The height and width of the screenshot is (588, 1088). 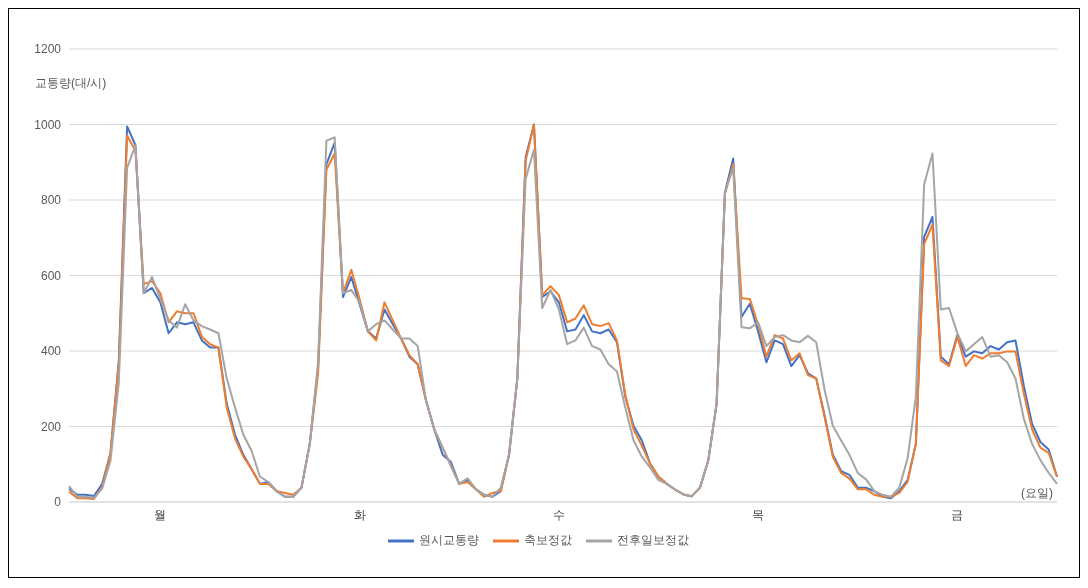 I want to click on y-tick-label: 200, so click(x=51, y=426).